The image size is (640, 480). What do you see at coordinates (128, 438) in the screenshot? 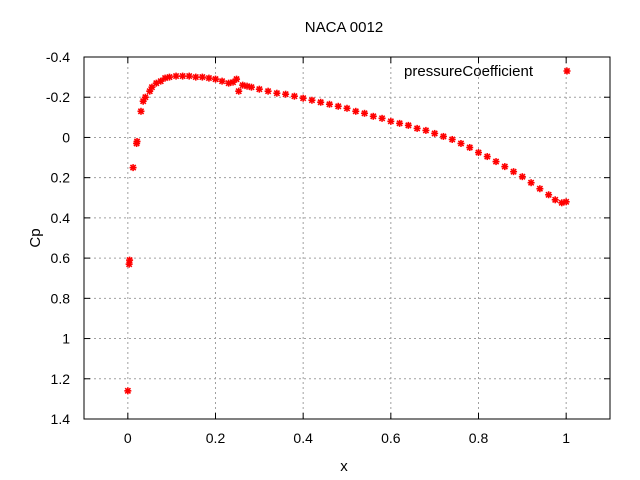
I see `x-tick-label: 0` at bounding box center [128, 438].